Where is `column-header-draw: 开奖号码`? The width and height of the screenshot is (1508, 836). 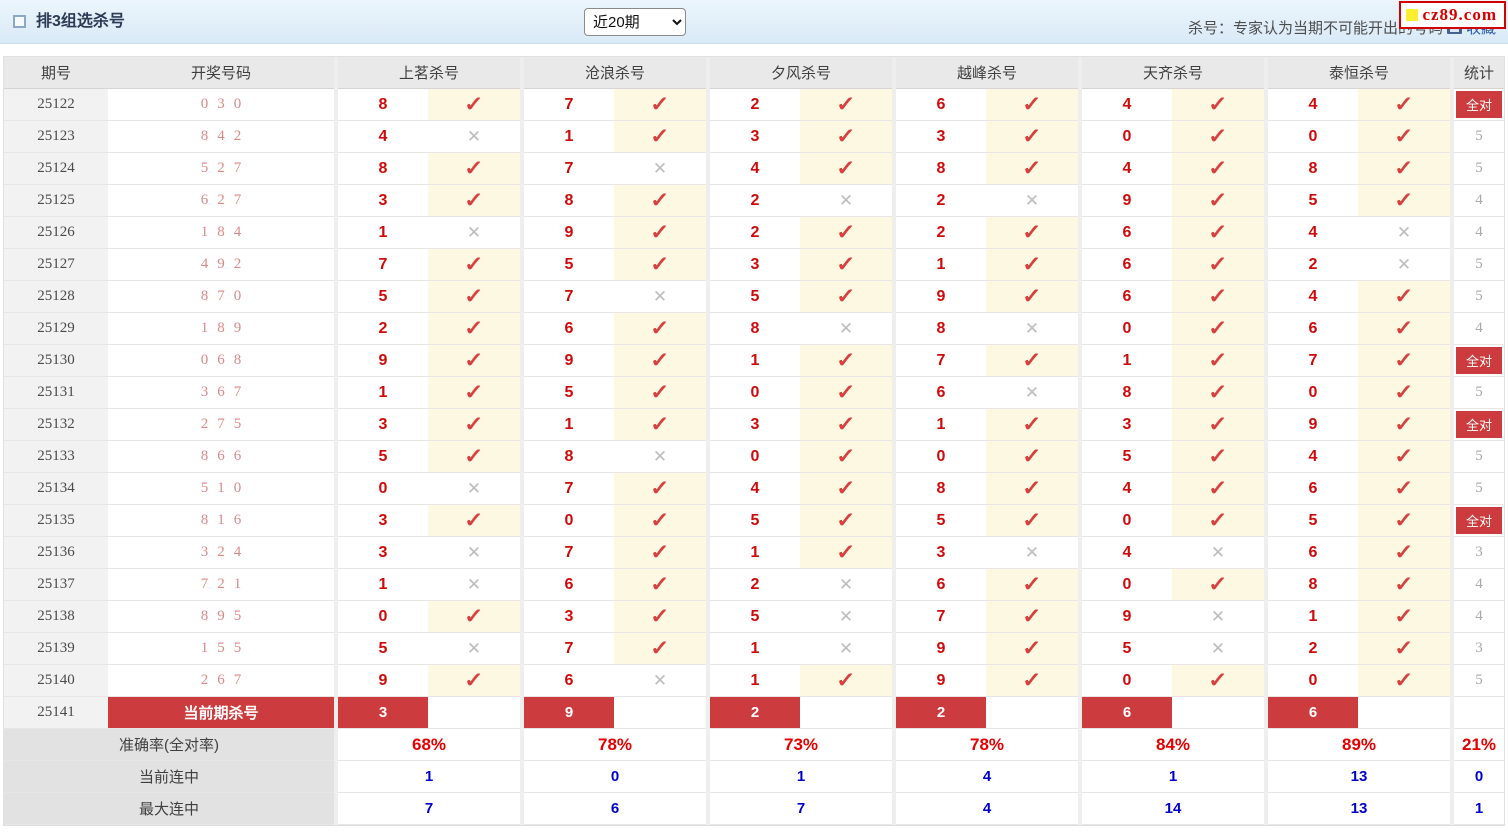
column-header-draw: 开奖号码 is located at coordinates (221, 73).